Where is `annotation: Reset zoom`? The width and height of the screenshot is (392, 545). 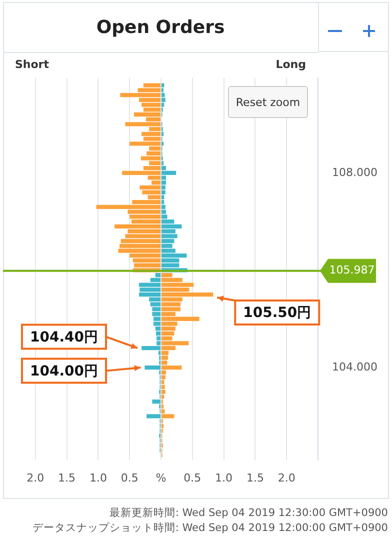
annotation: Reset zoom is located at coordinates (268, 102).